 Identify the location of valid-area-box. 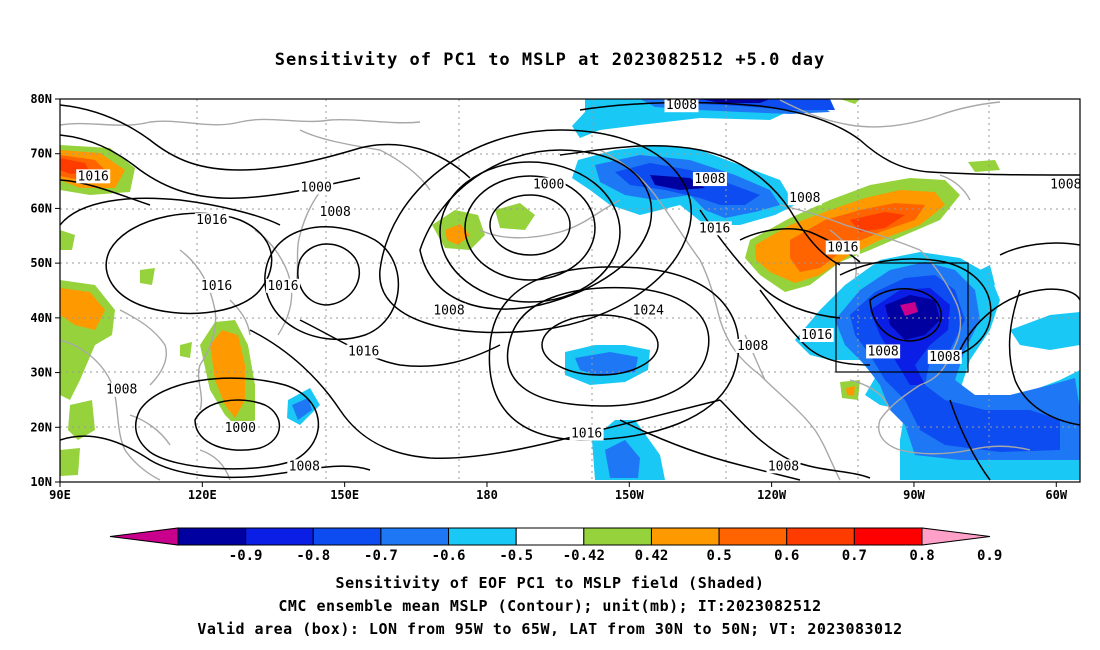
(902, 317).